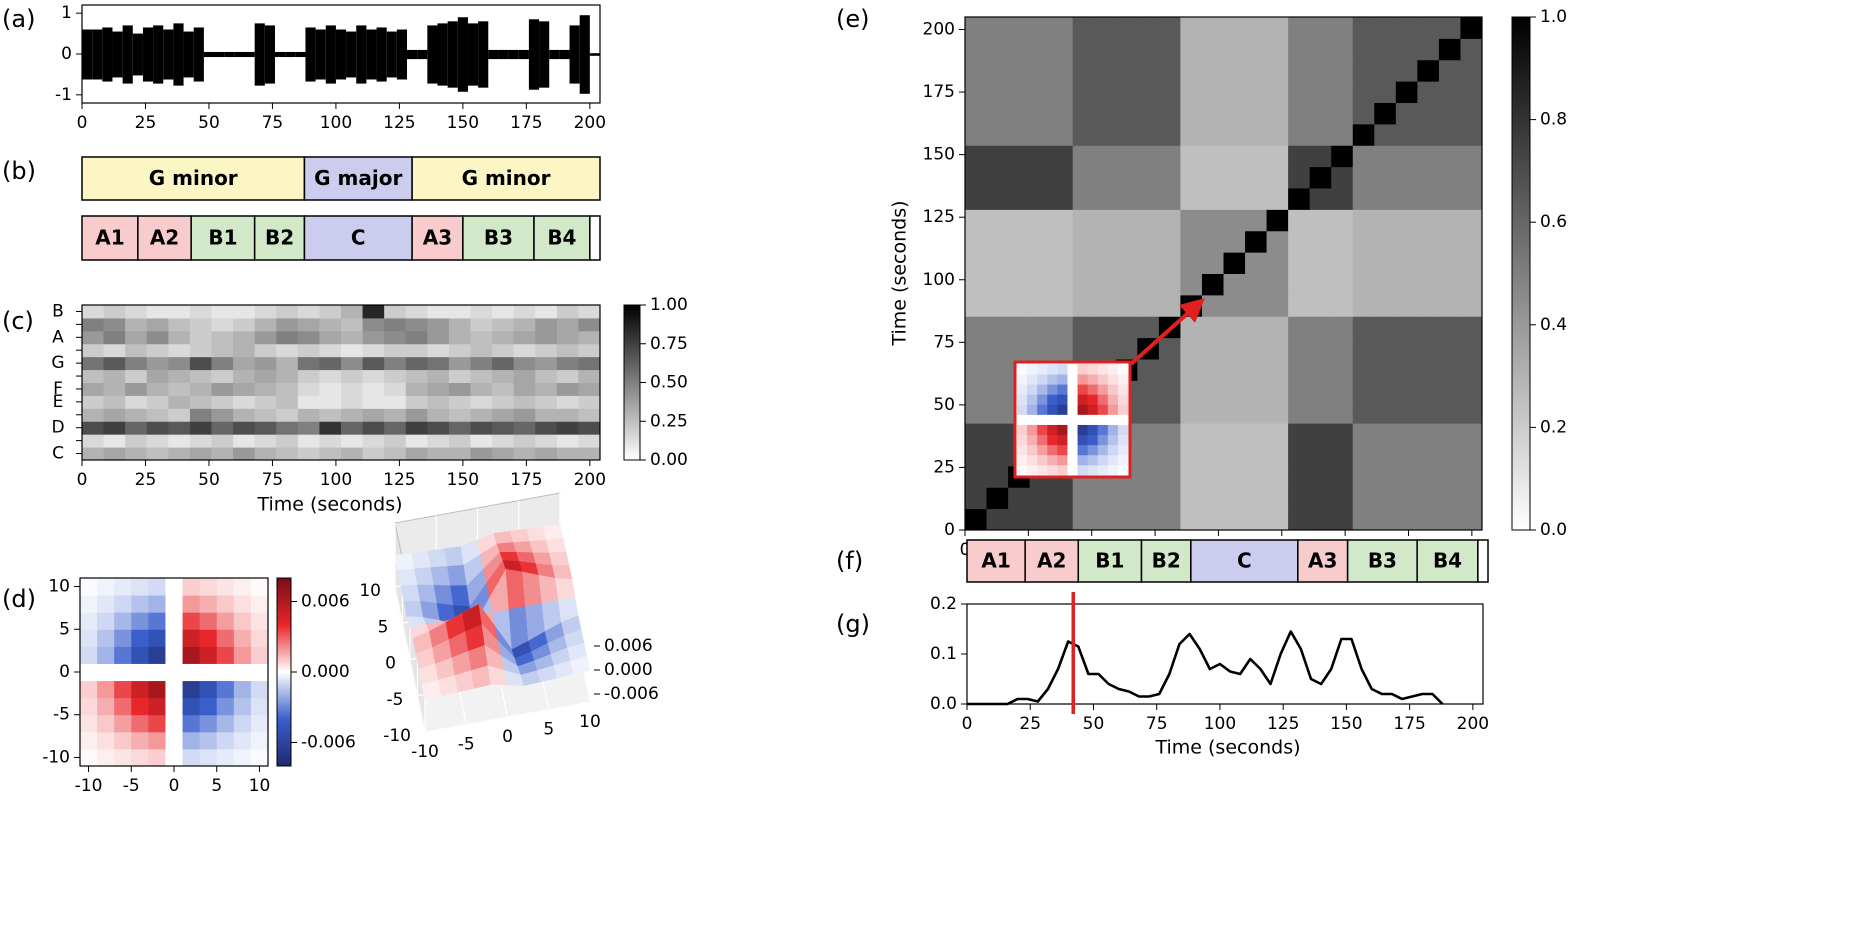 The height and width of the screenshot is (939, 1871). What do you see at coordinates (325, 672) in the screenshot?
I see `y-tick-label: 0.000` at bounding box center [325, 672].